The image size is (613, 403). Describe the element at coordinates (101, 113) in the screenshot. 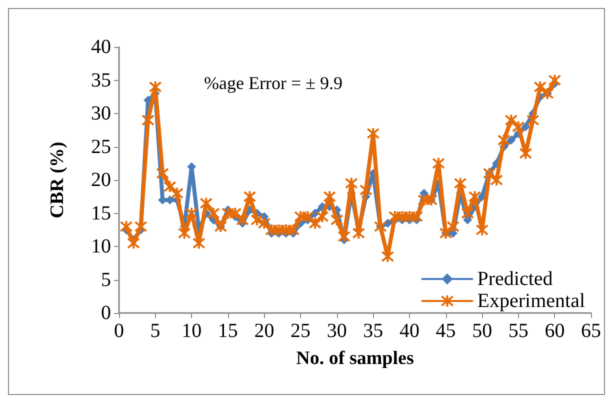

I see `y-tick-label: 30` at that location.